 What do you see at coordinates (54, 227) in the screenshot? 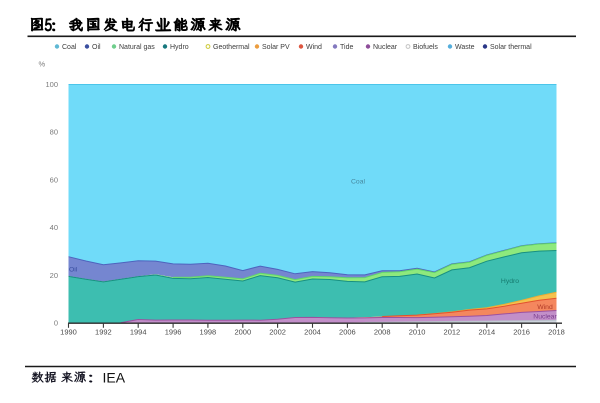
I see `svg-text: 40` at bounding box center [54, 227].